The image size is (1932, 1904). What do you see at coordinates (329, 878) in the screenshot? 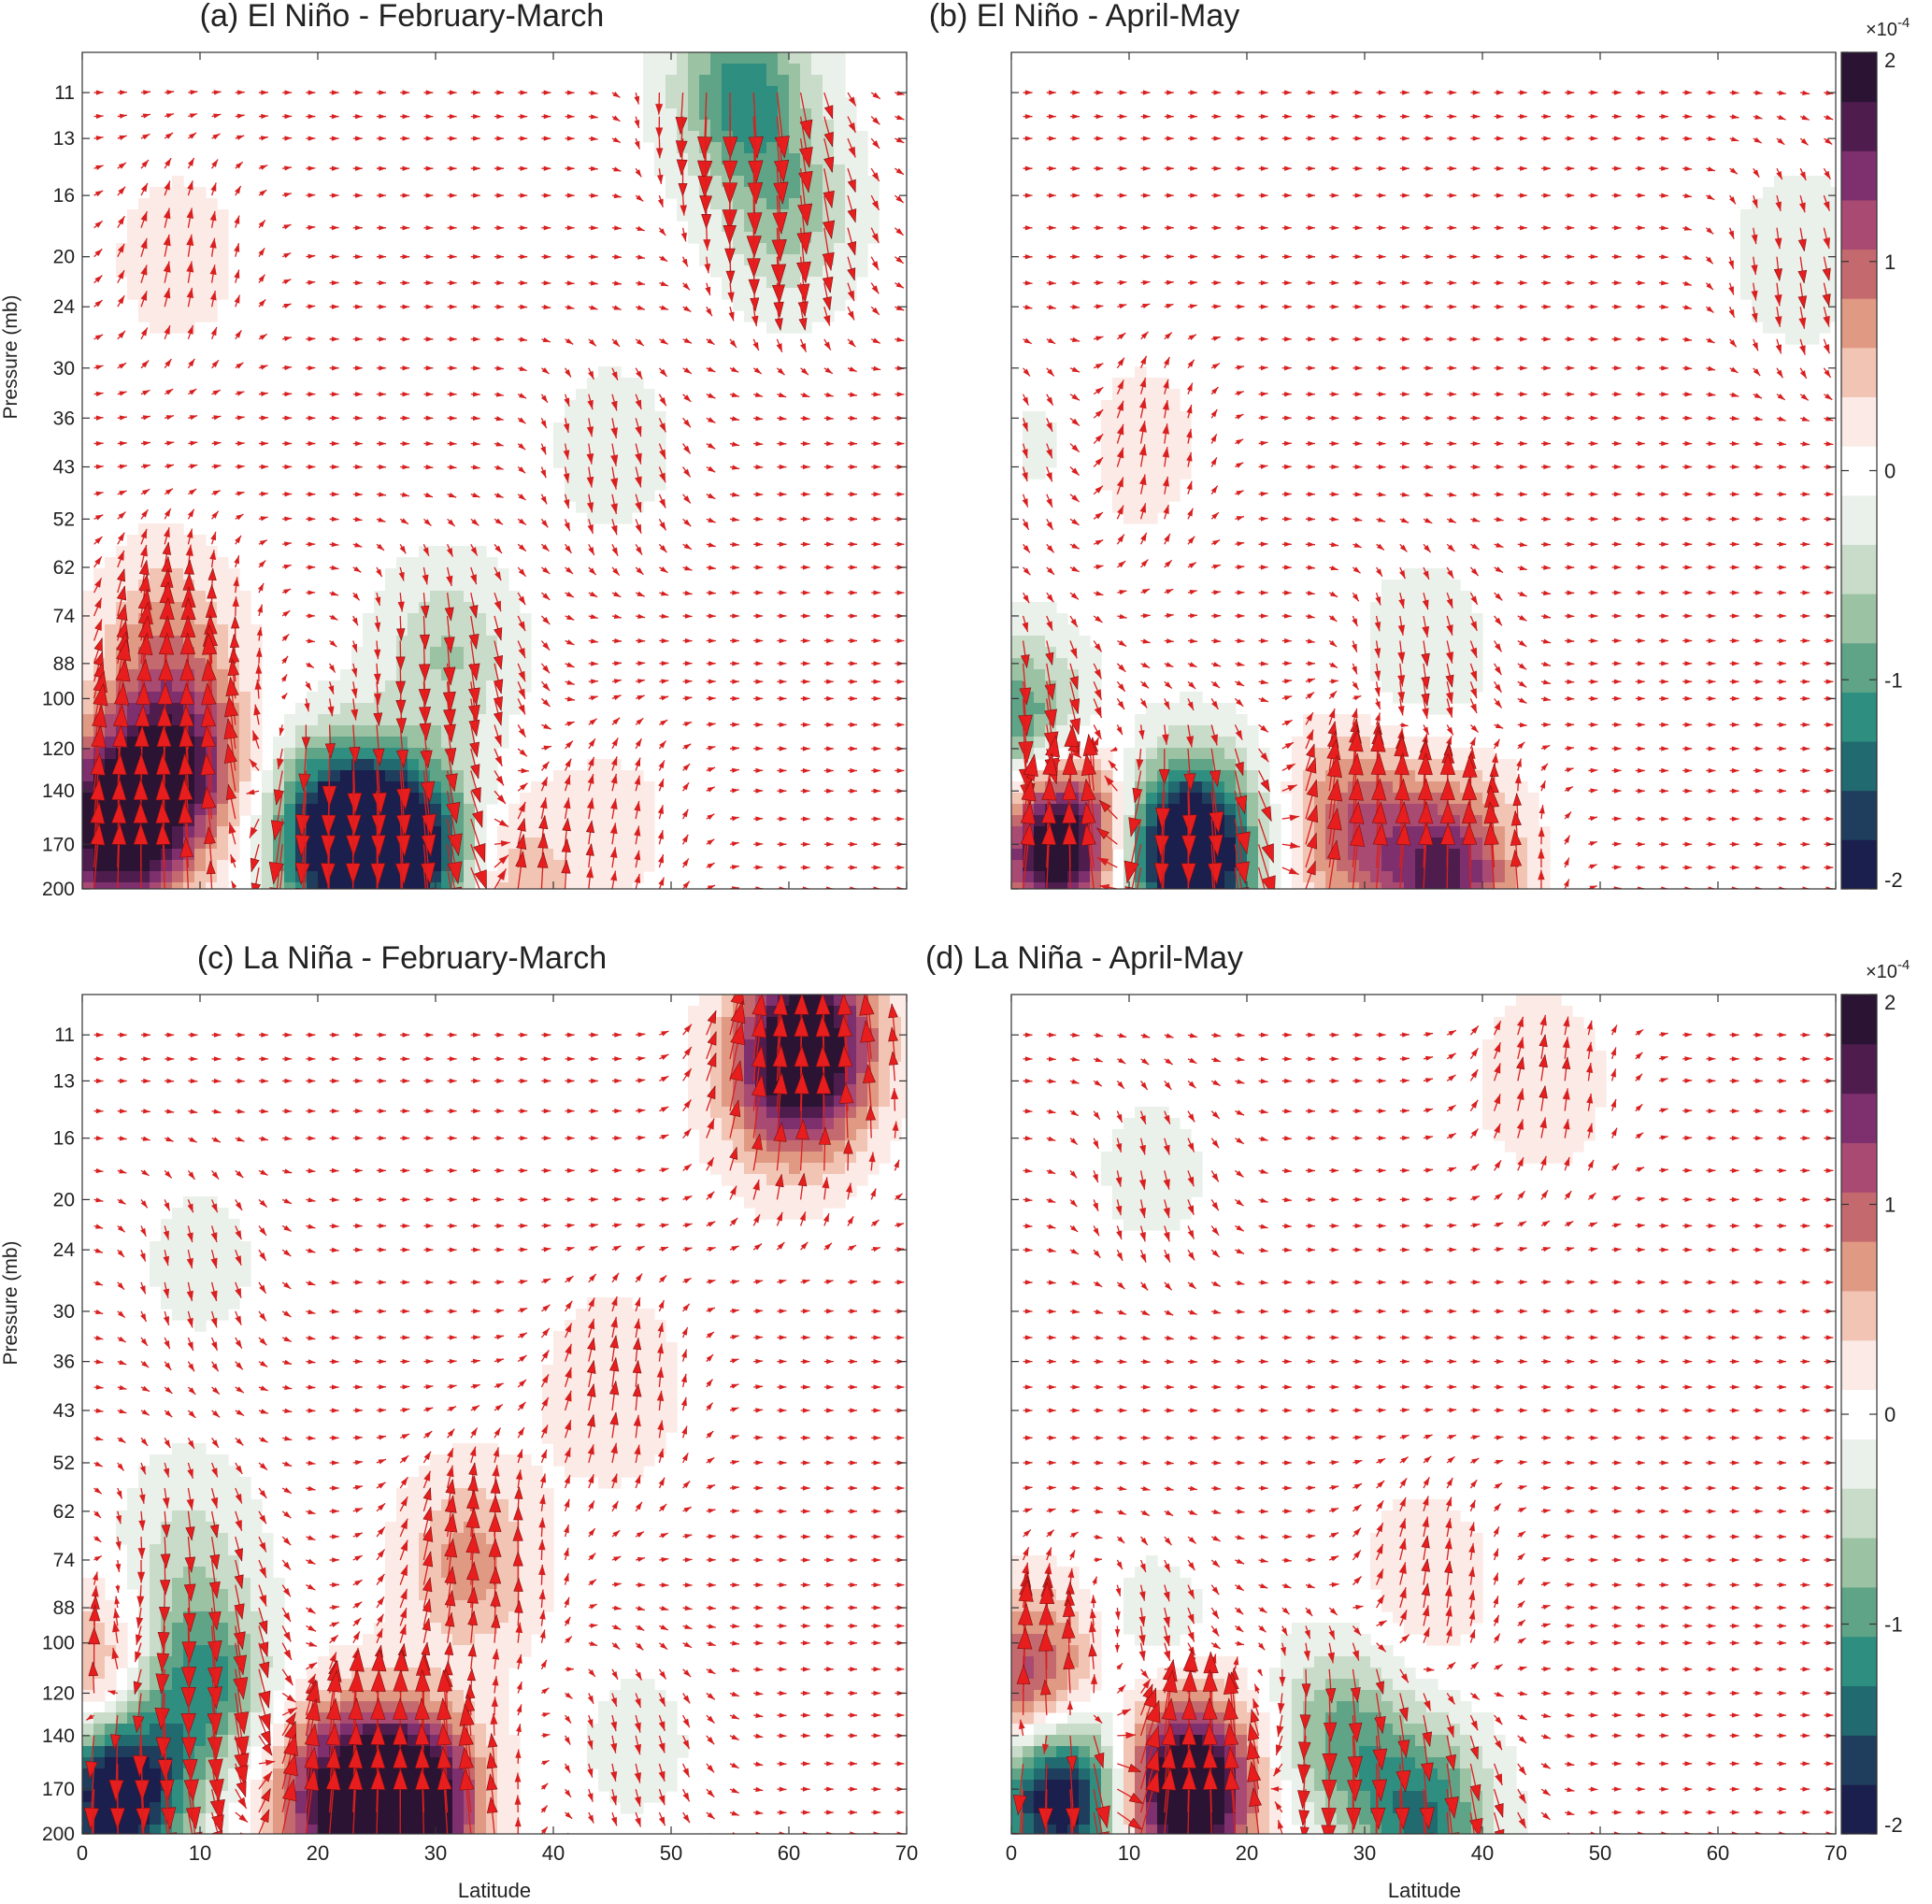
I see `flux-arrow` at bounding box center [329, 878].